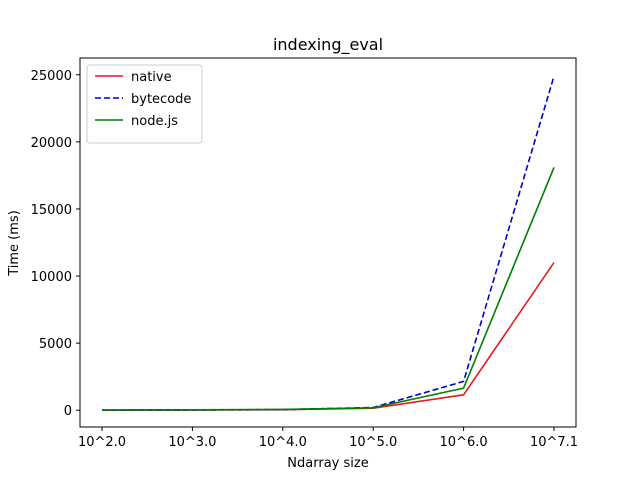  What do you see at coordinates (102, 442) in the screenshot?
I see `x-tick-label: 10^2.0` at bounding box center [102, 442].